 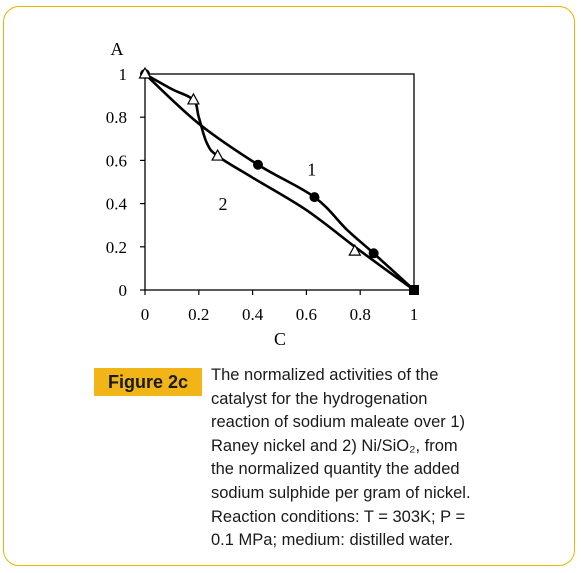 I want to click on y-tick-label: 0.8, so click(x=116, y=117).